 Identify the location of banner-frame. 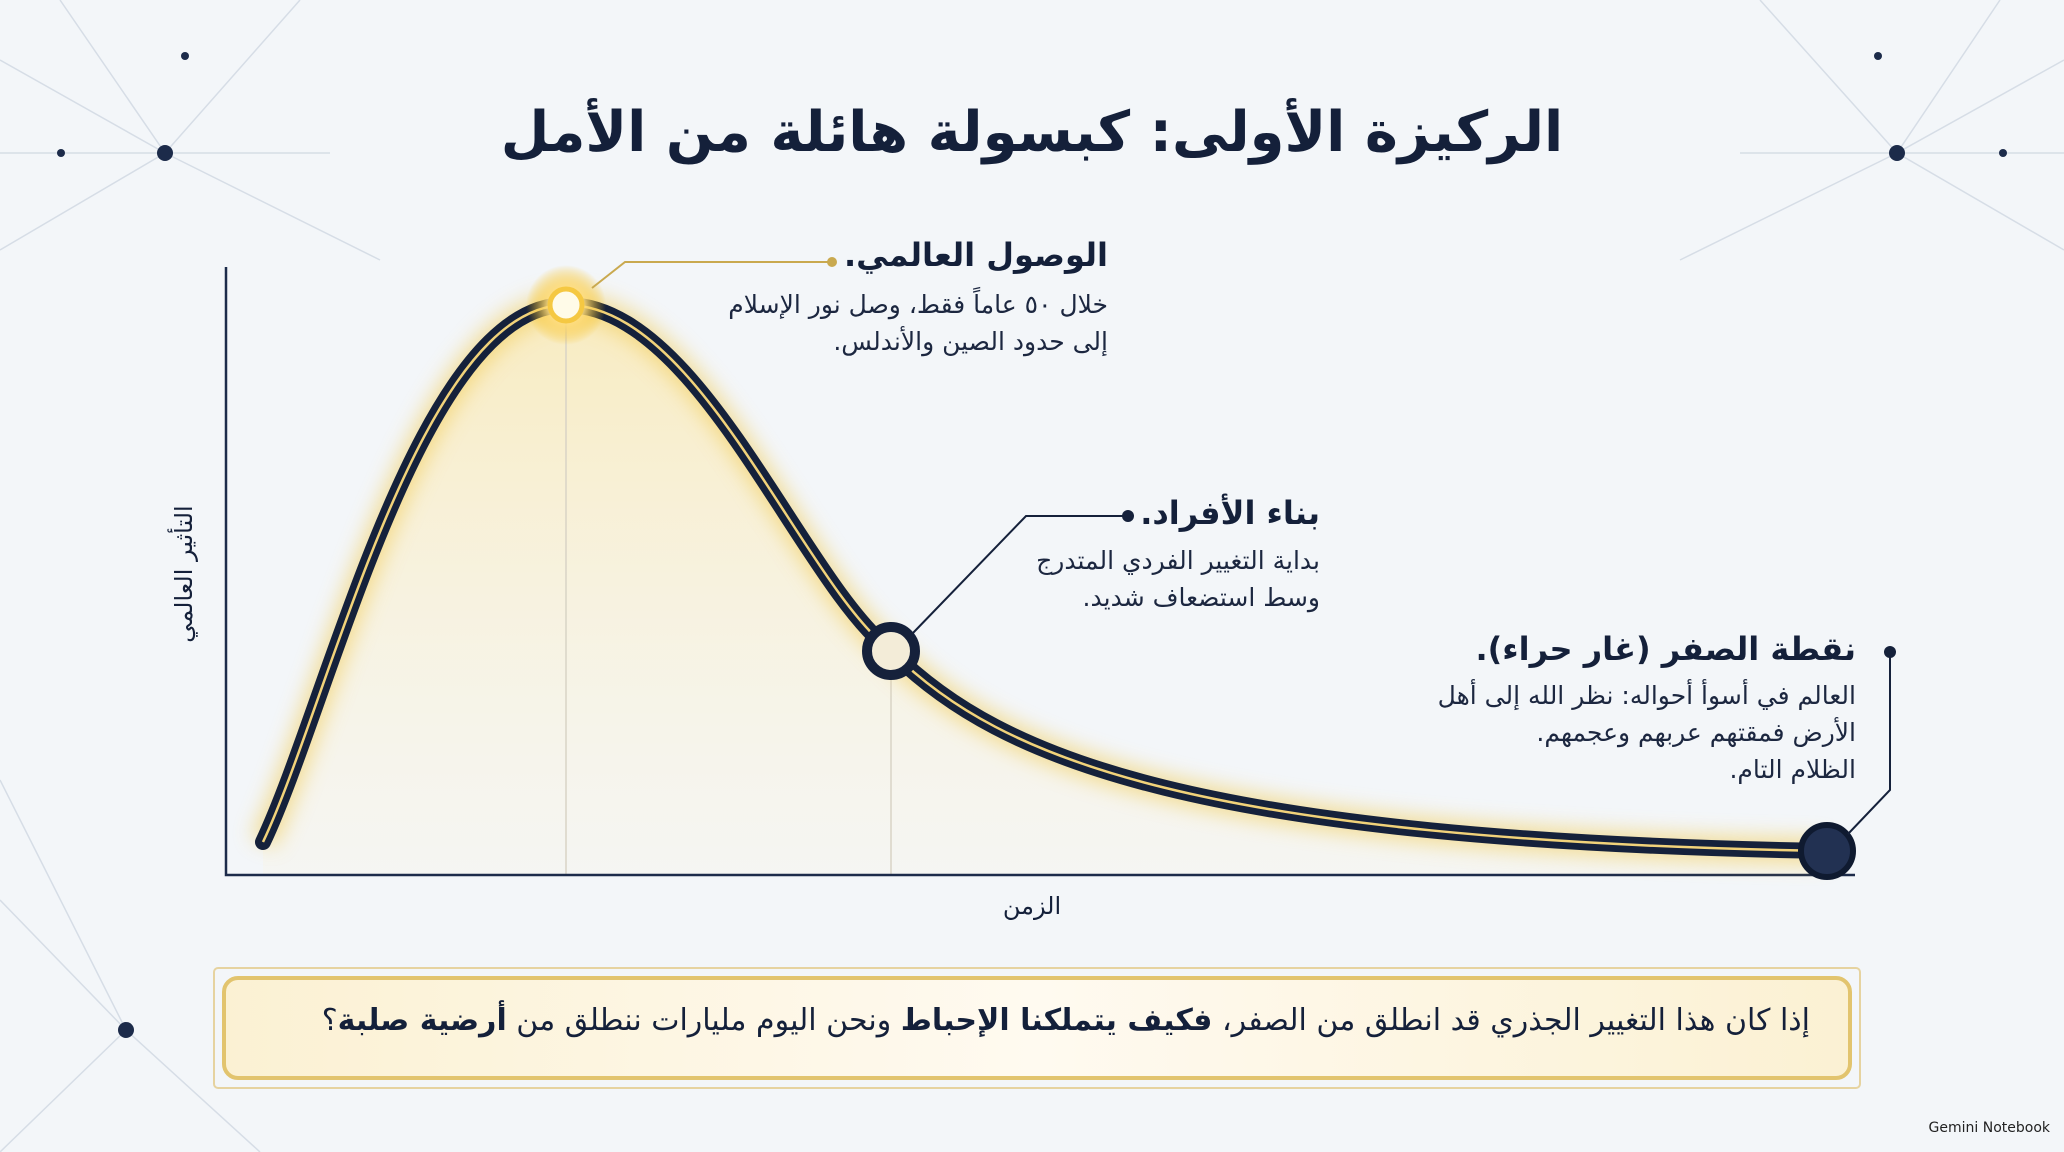
(1037, 1028).